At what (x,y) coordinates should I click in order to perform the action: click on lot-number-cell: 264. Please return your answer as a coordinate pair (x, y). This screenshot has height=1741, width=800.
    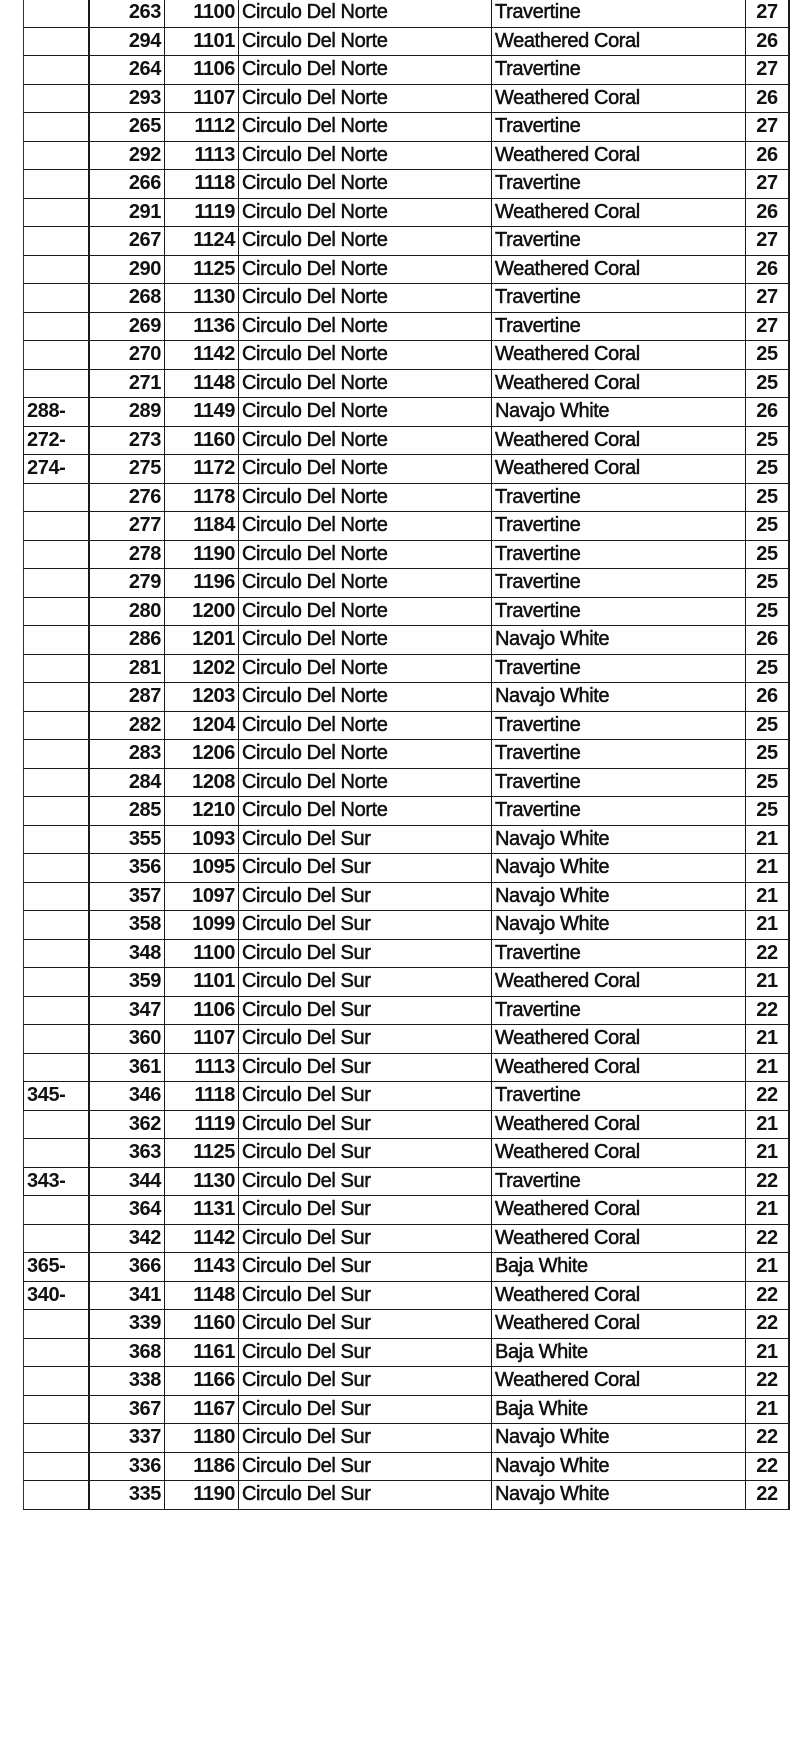
    Looking at the image, I should click on (126, 70).